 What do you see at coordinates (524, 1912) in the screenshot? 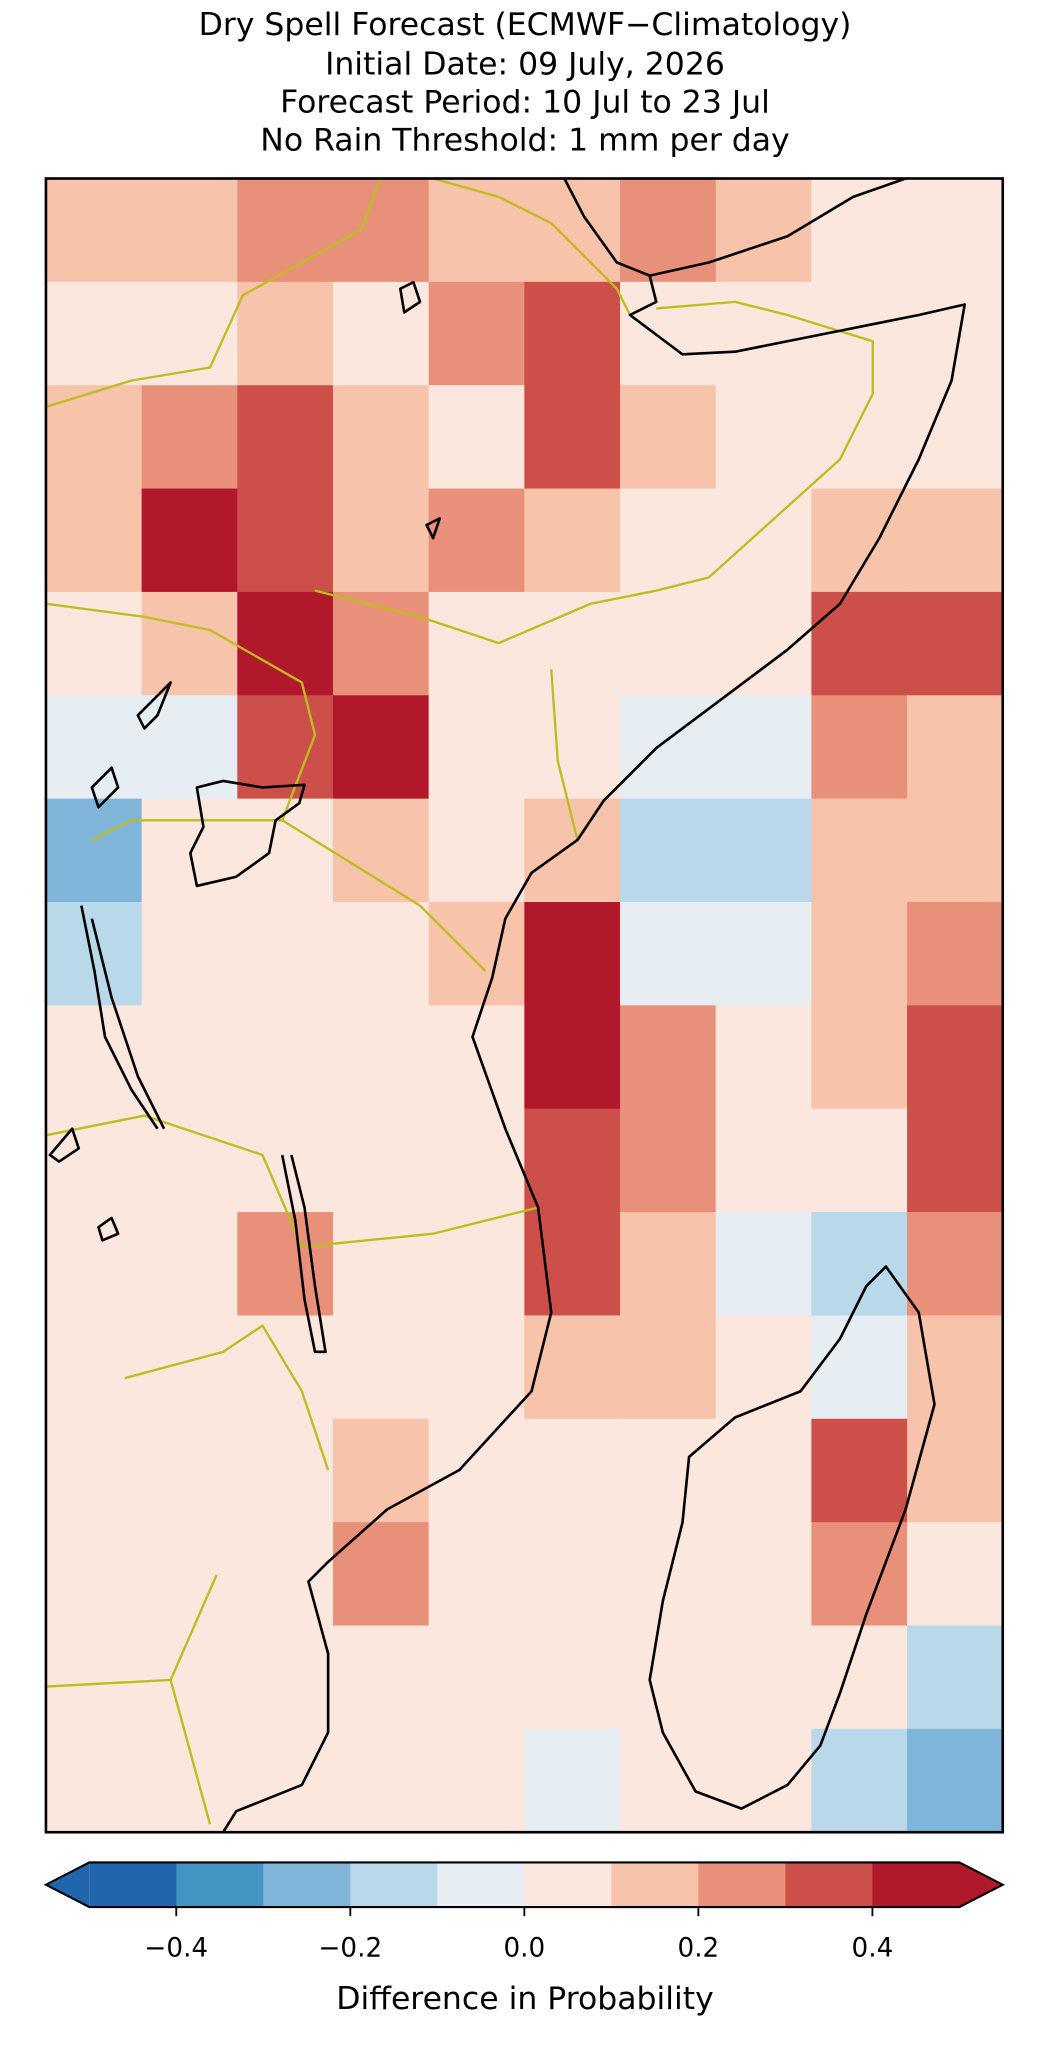
I see `colorbar: −0.4 −0.2 0.0 0.2 0.4` at bounding box center [524, 1912].